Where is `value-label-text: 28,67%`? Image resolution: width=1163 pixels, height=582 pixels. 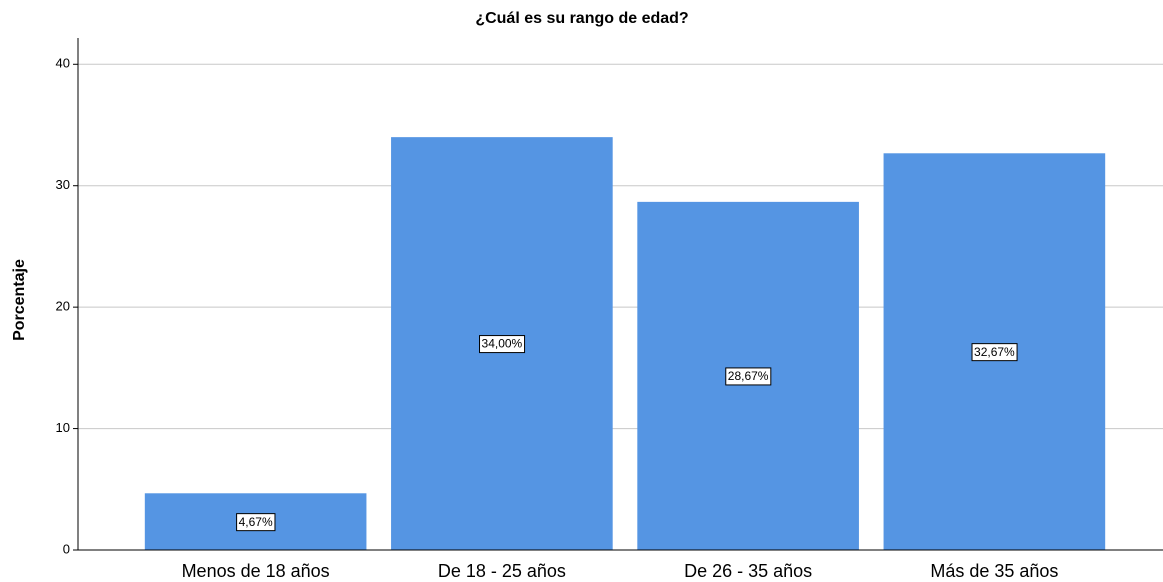 value-label-text: 28,67% is located at coordinates (748, 376).